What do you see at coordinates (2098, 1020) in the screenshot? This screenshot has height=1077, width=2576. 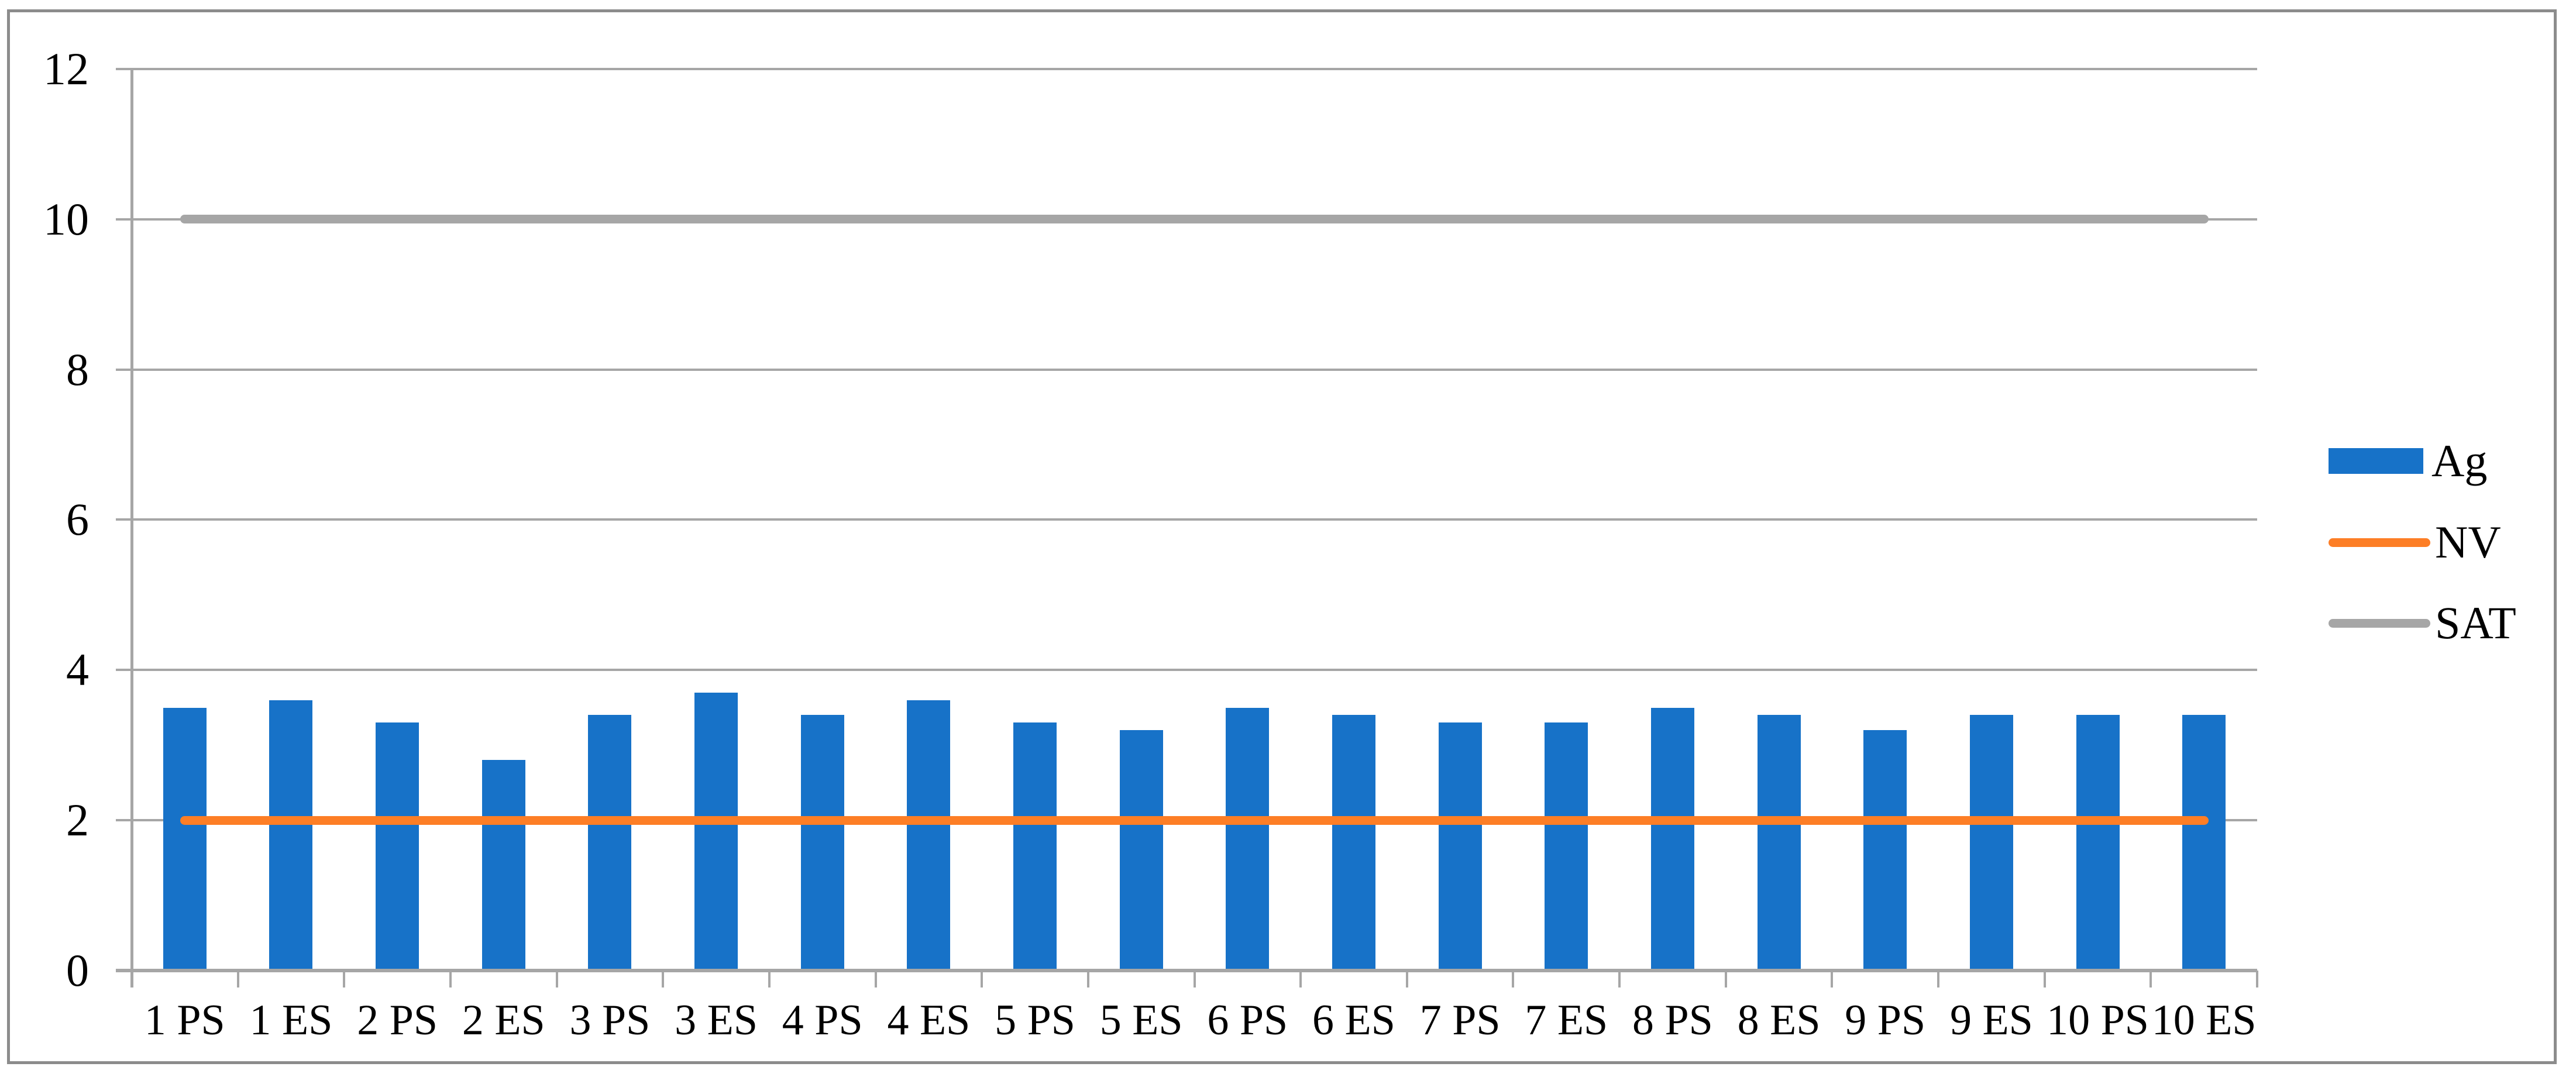 I see `x-tick-label: 10 PS` at bounding box center [2098, 1020].